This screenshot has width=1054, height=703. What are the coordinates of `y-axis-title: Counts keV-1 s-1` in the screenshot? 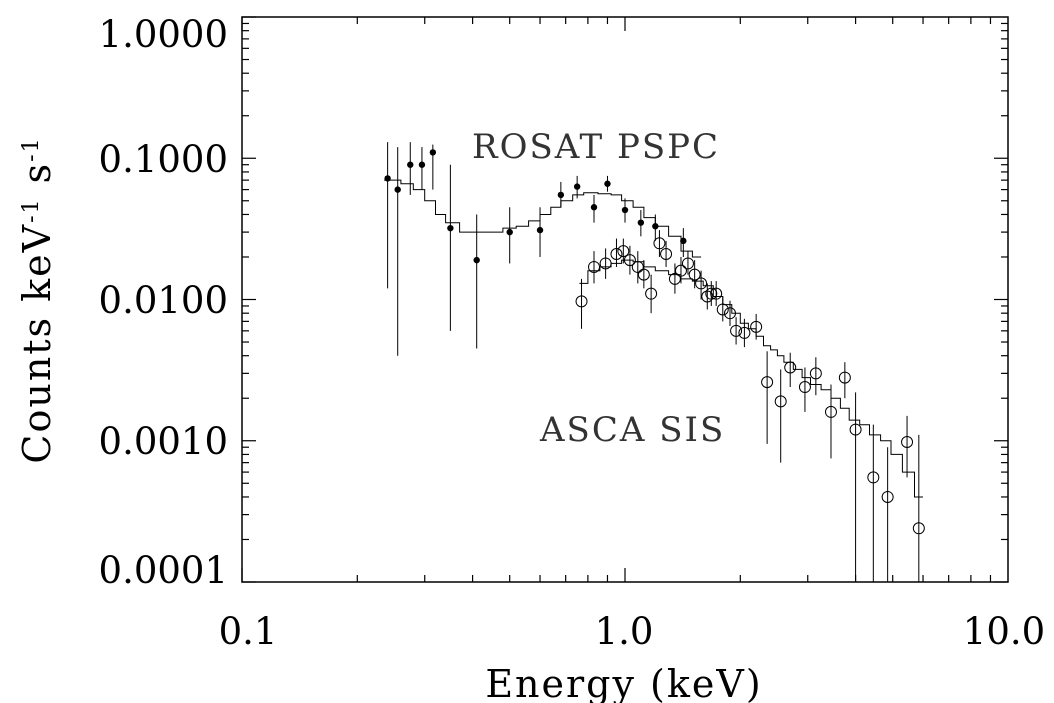 It's located at (37, 299).